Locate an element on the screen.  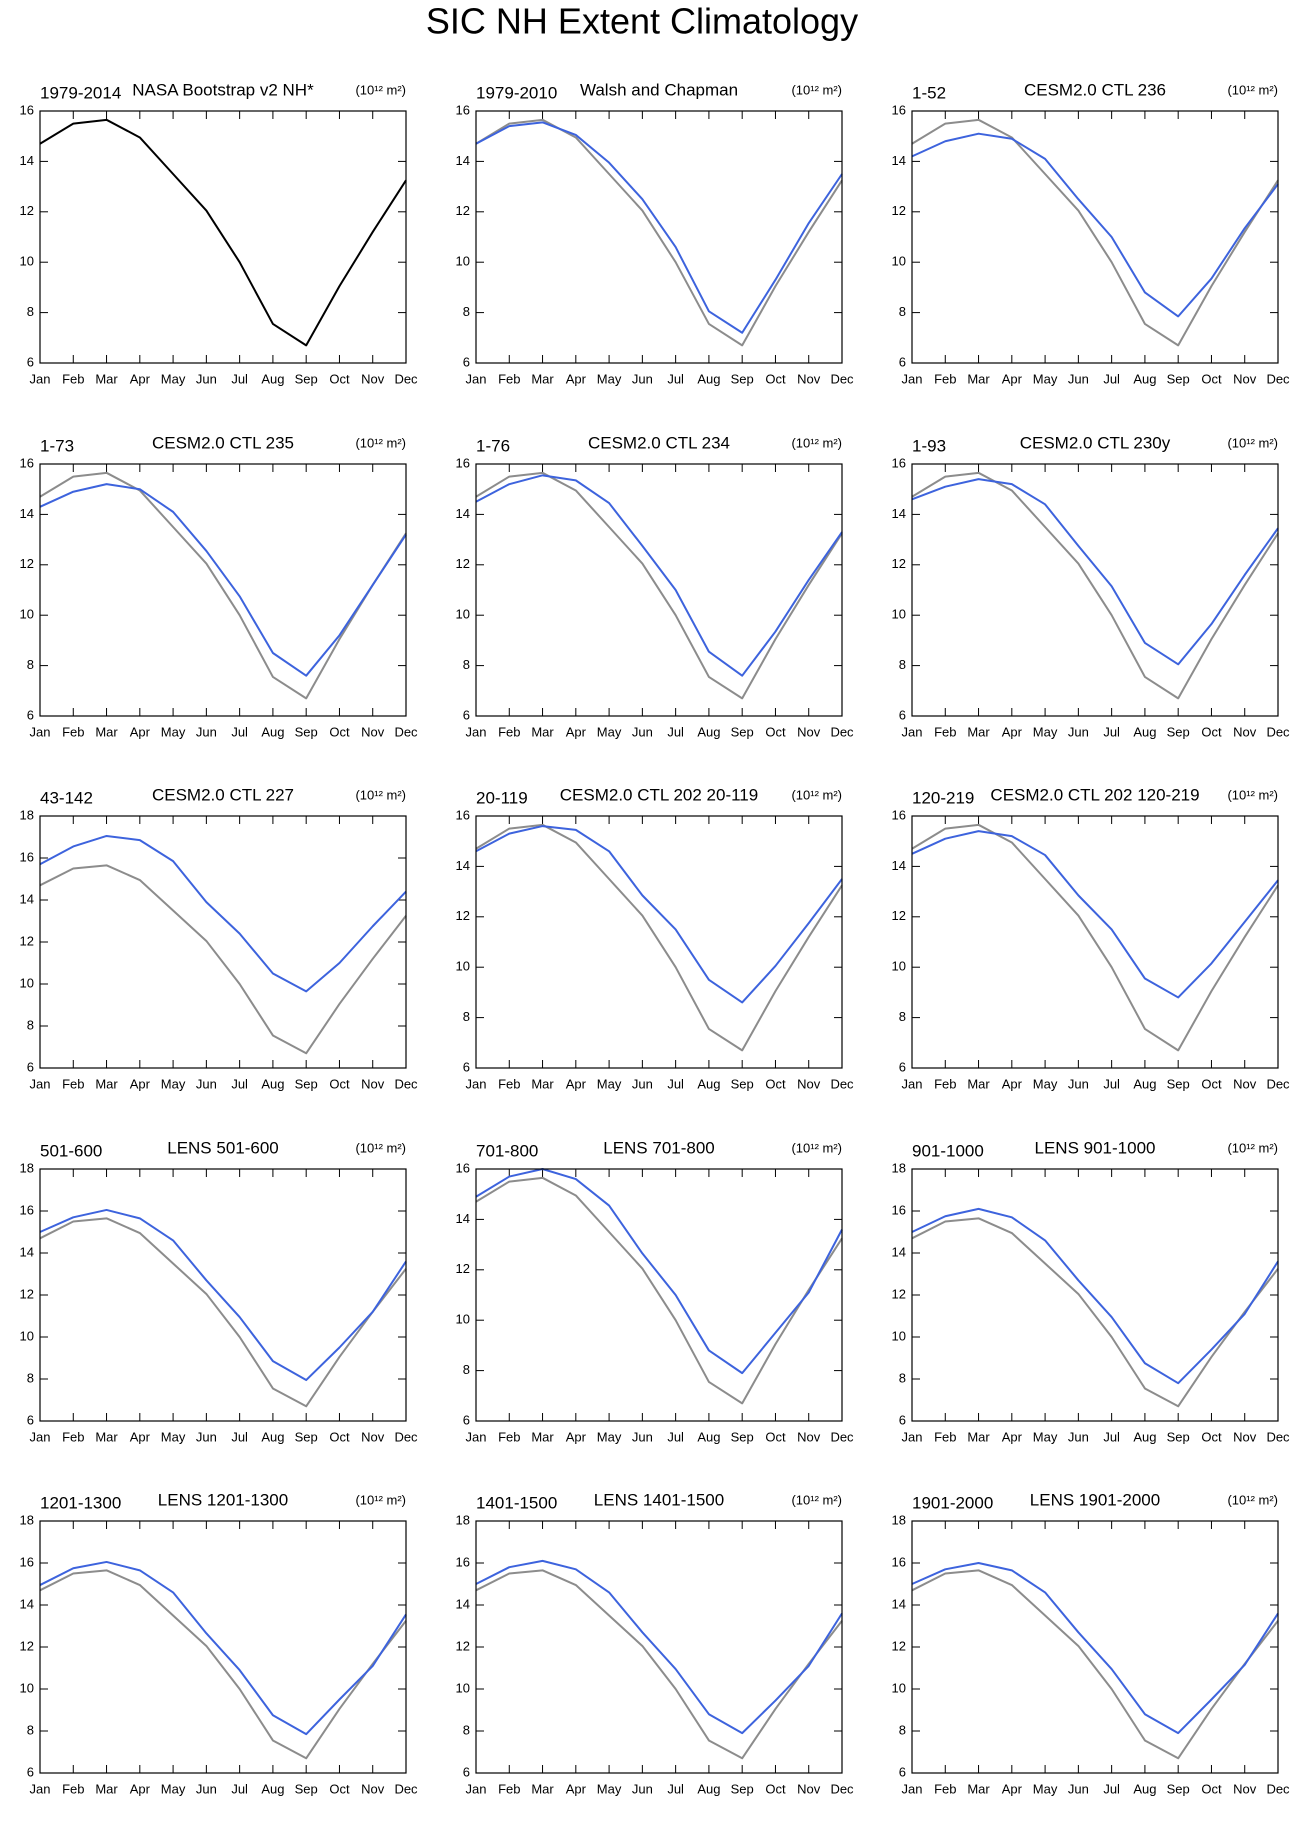
panel-title: LENS 701-800 is located at coordinates (659, 1147).